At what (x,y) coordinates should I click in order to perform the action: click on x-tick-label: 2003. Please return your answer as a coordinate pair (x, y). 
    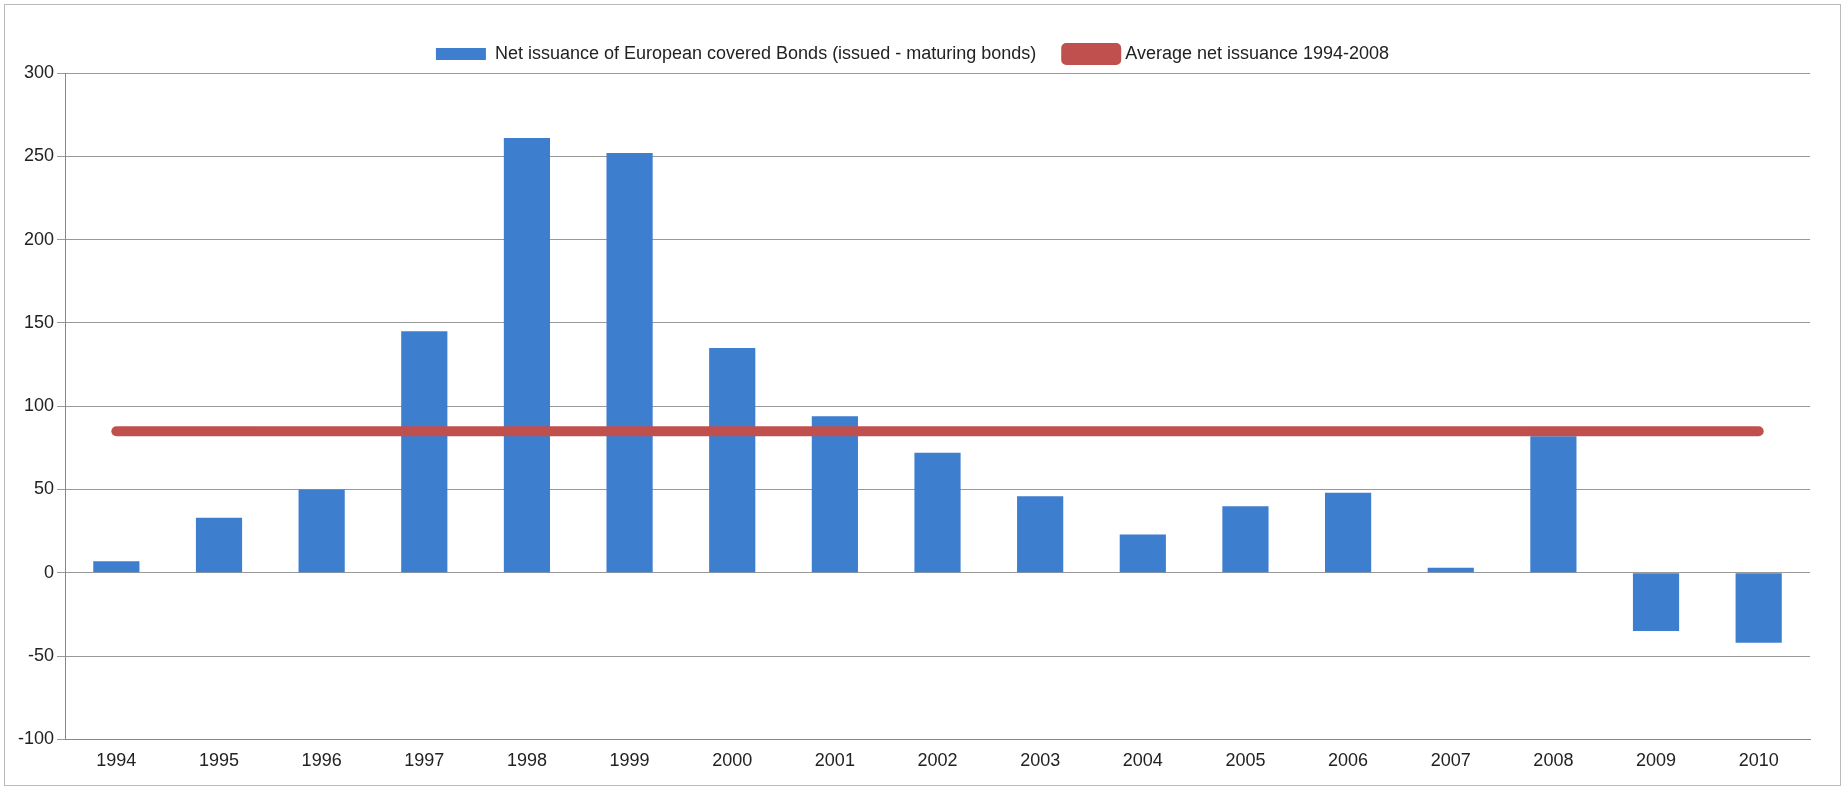
    Looking at the image, I should click on (1040, 760).